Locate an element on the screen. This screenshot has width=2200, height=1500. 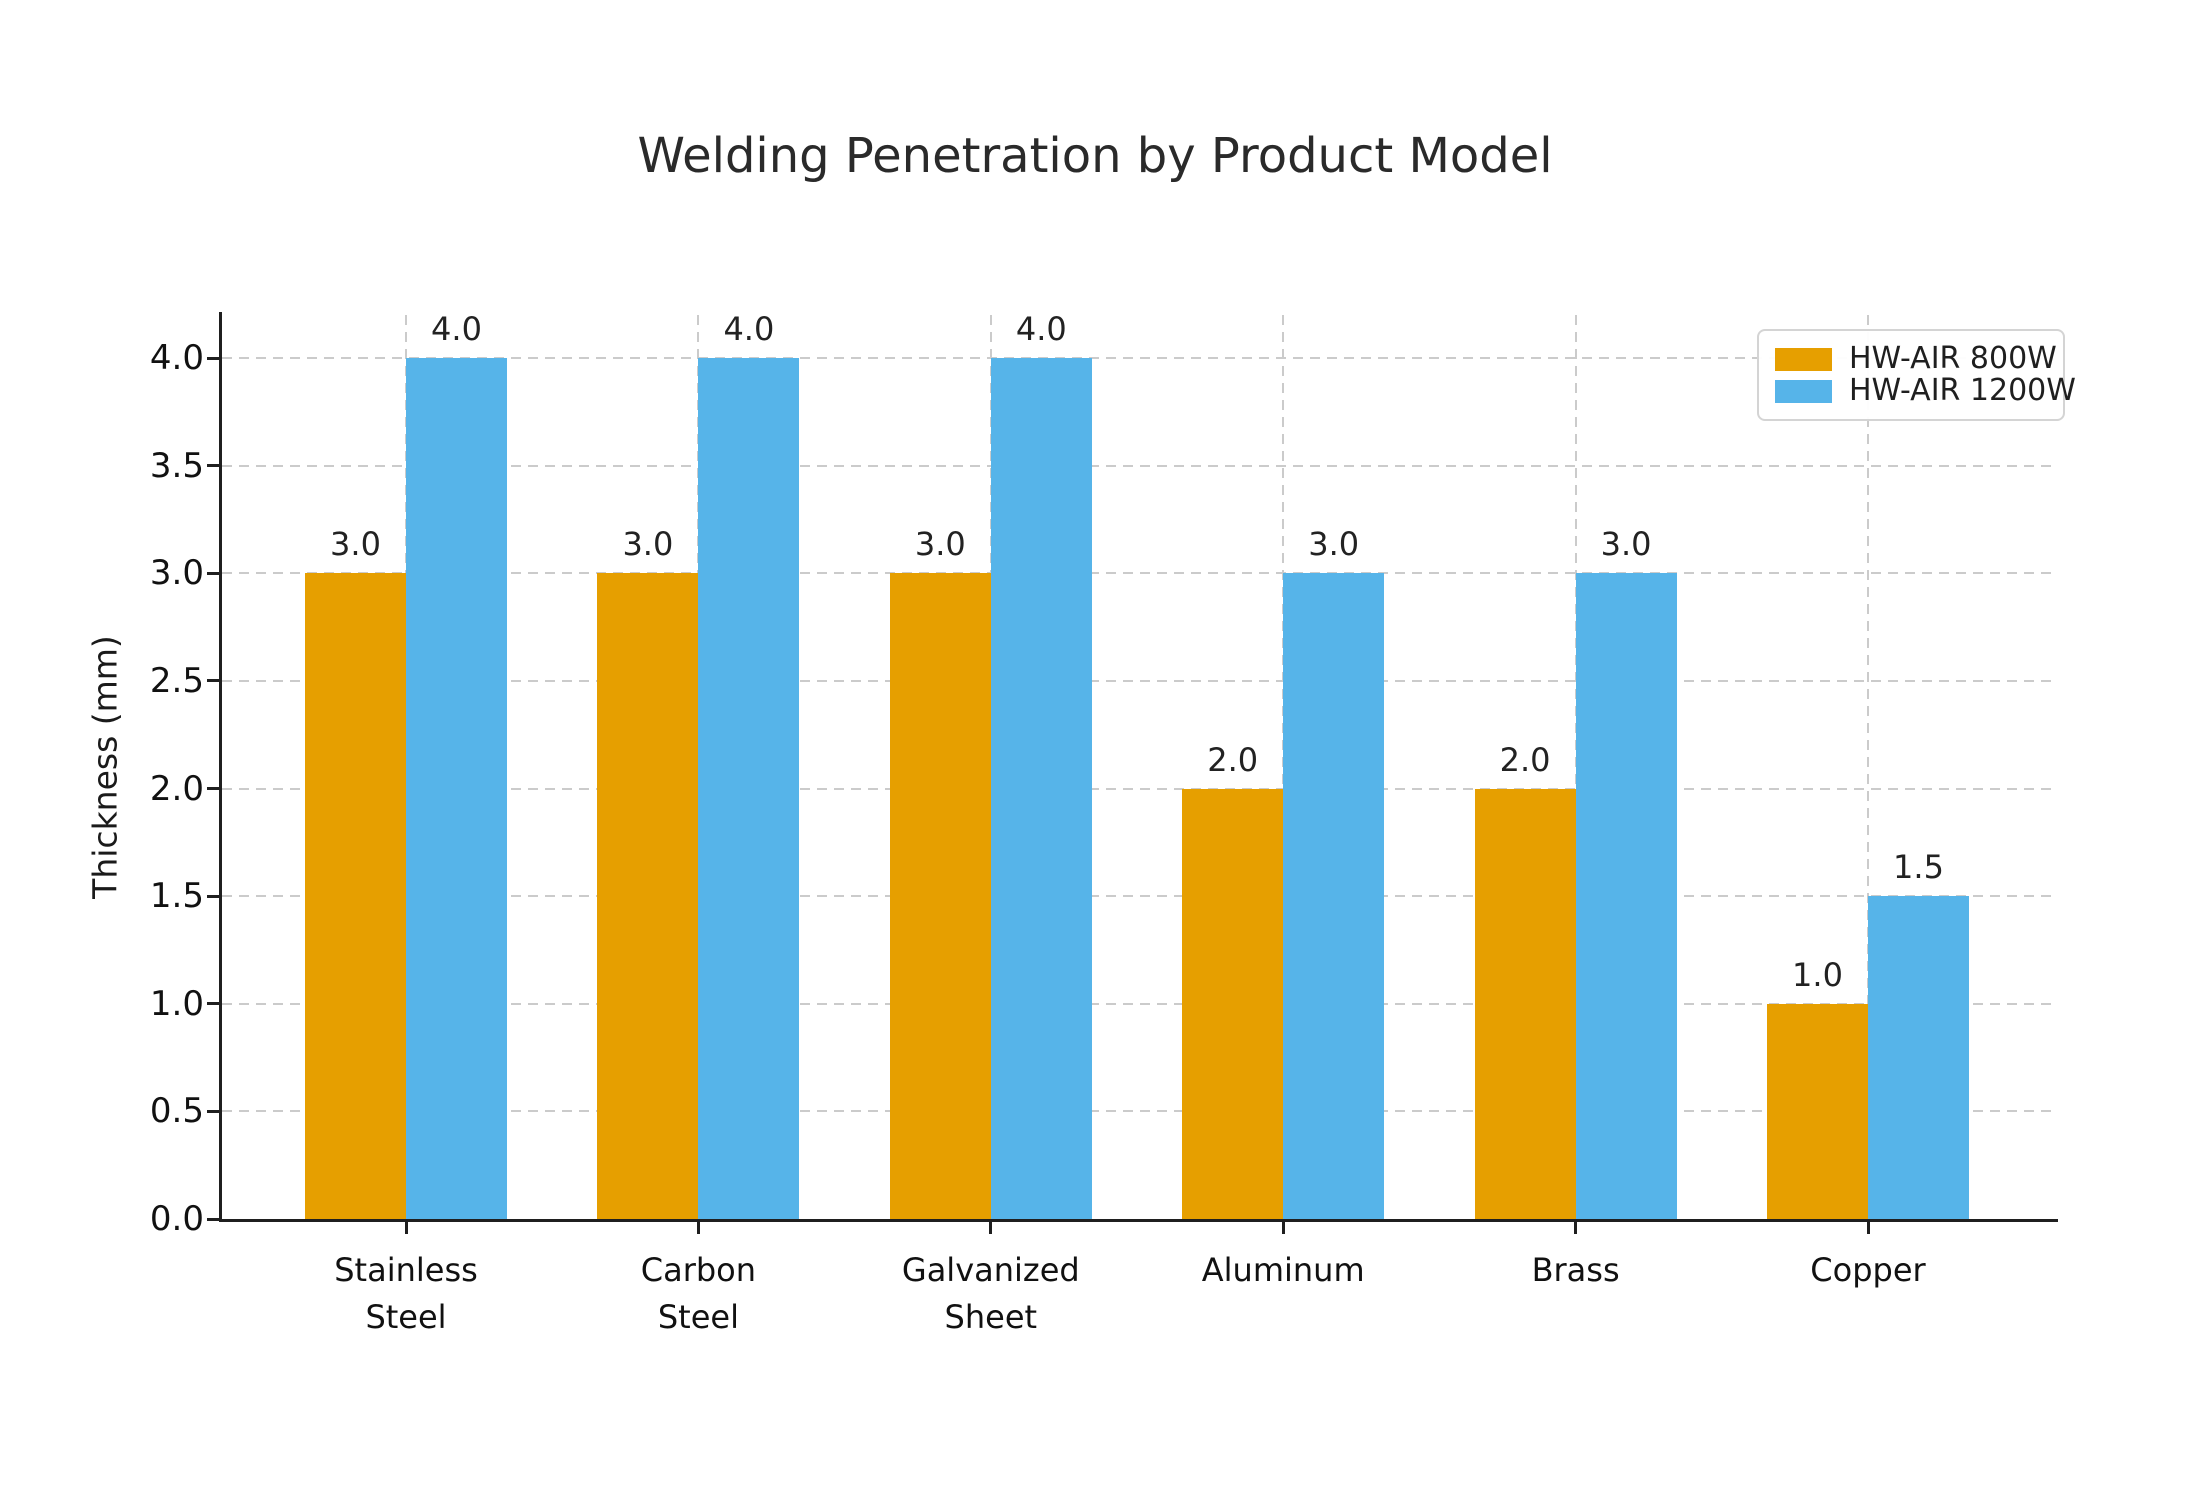
x-axis-spine is located at coordinates (1138, 1220).